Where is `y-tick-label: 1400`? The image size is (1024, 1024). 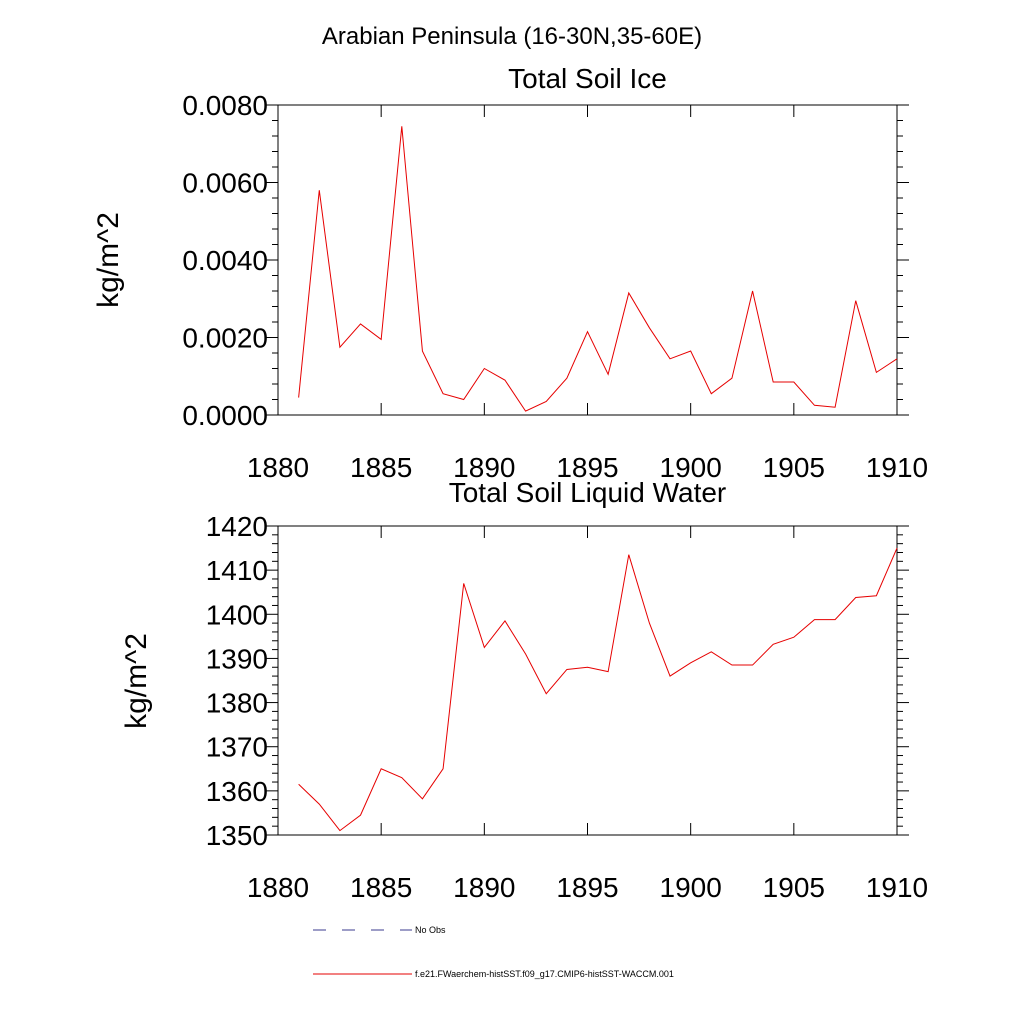 y-tick-label: 1400 is located at coordinates (237, 614).